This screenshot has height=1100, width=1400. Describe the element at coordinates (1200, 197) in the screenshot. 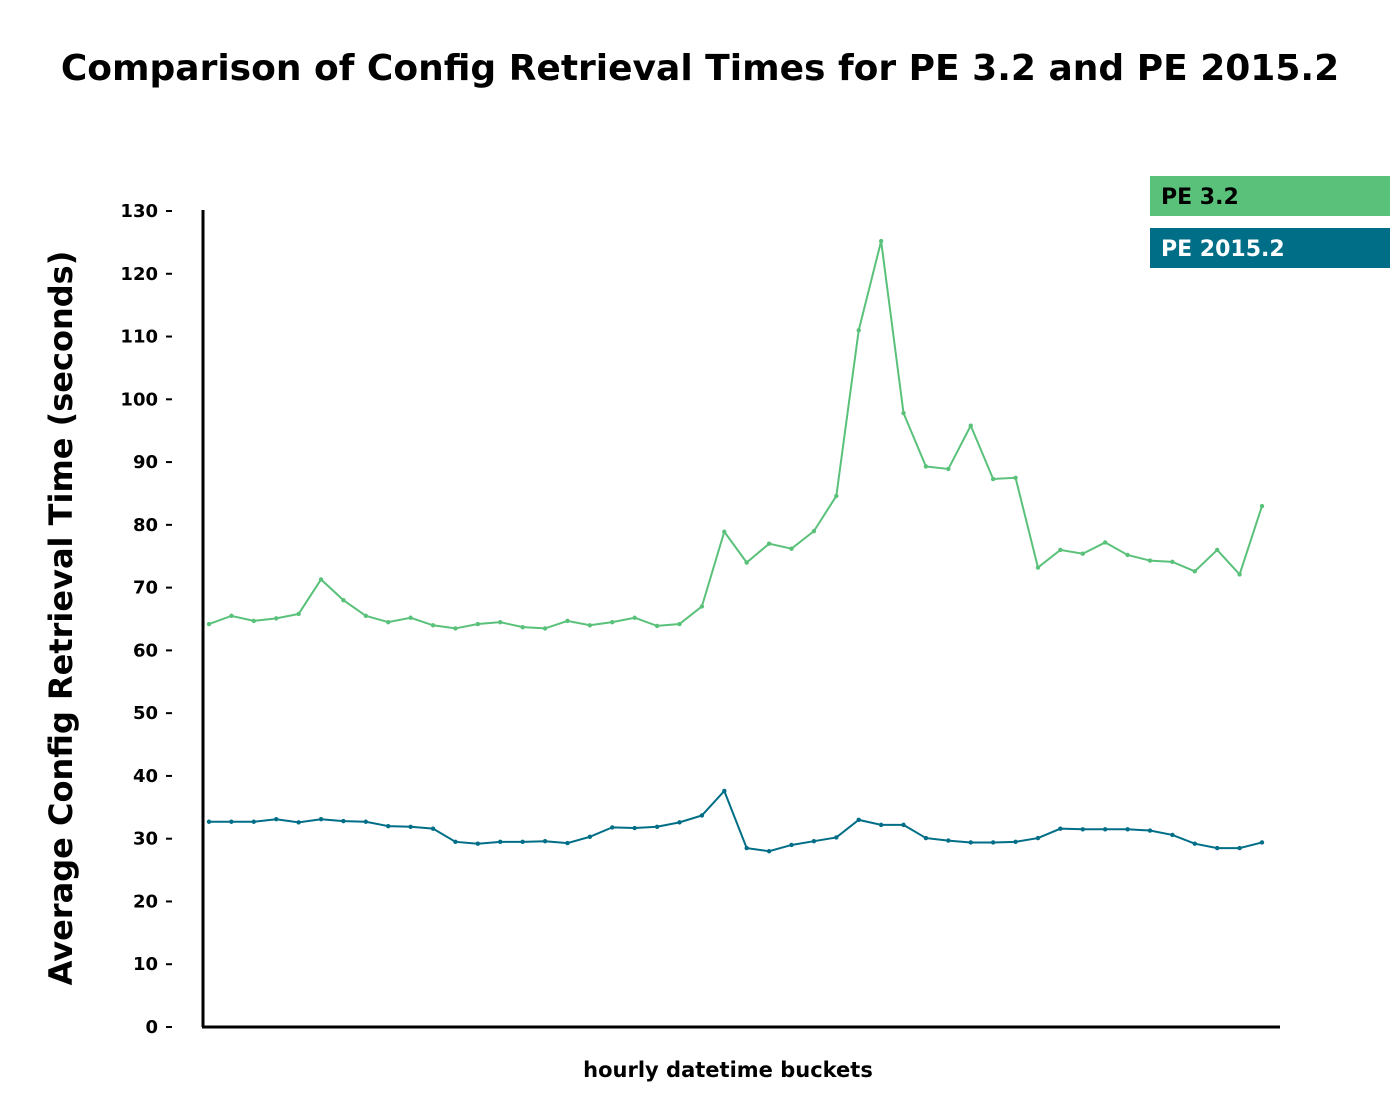

I see `legend-label: PE 3.2` at that location.